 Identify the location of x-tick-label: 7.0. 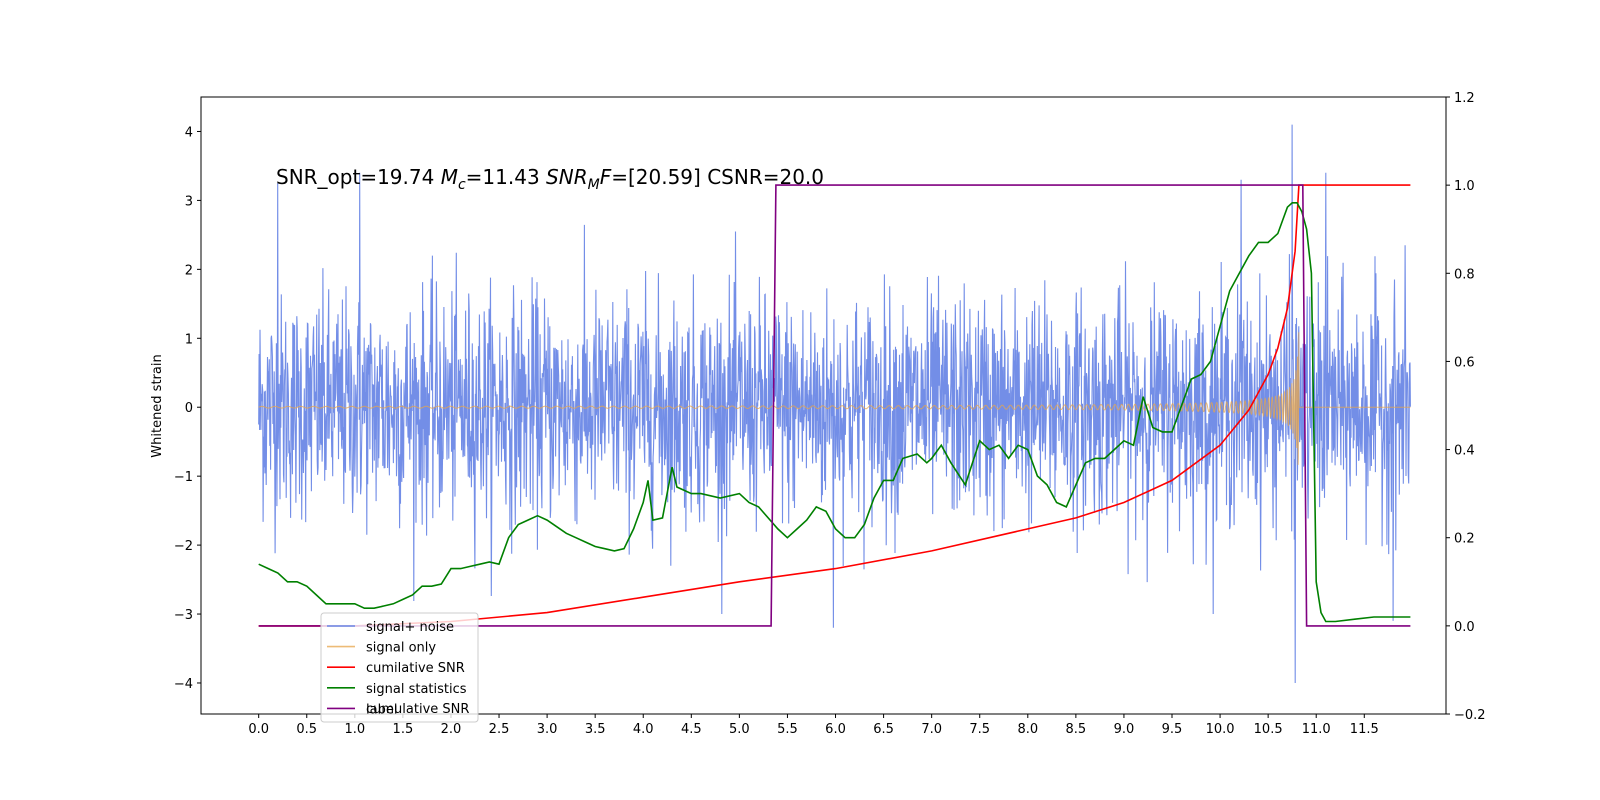
(931, 729).